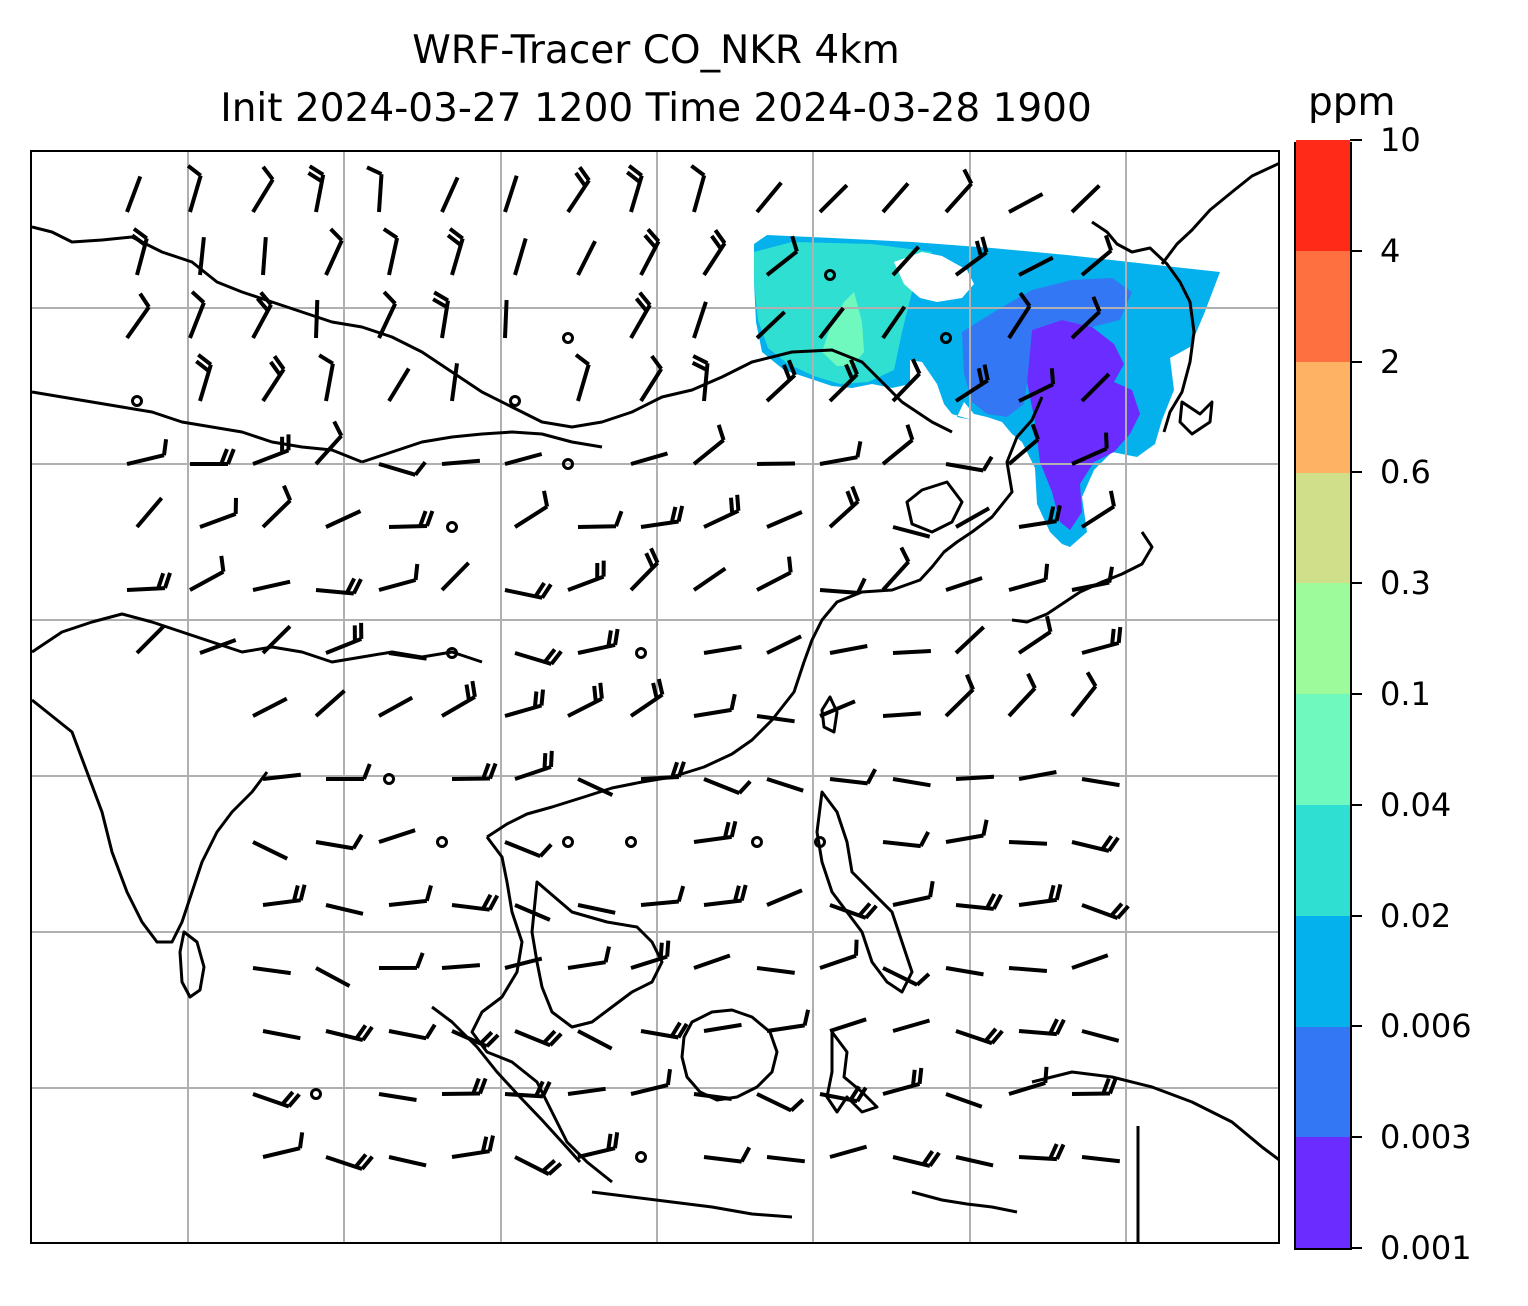  I want to click on colorbar-unit-label: ppm, so click(1352, 102).